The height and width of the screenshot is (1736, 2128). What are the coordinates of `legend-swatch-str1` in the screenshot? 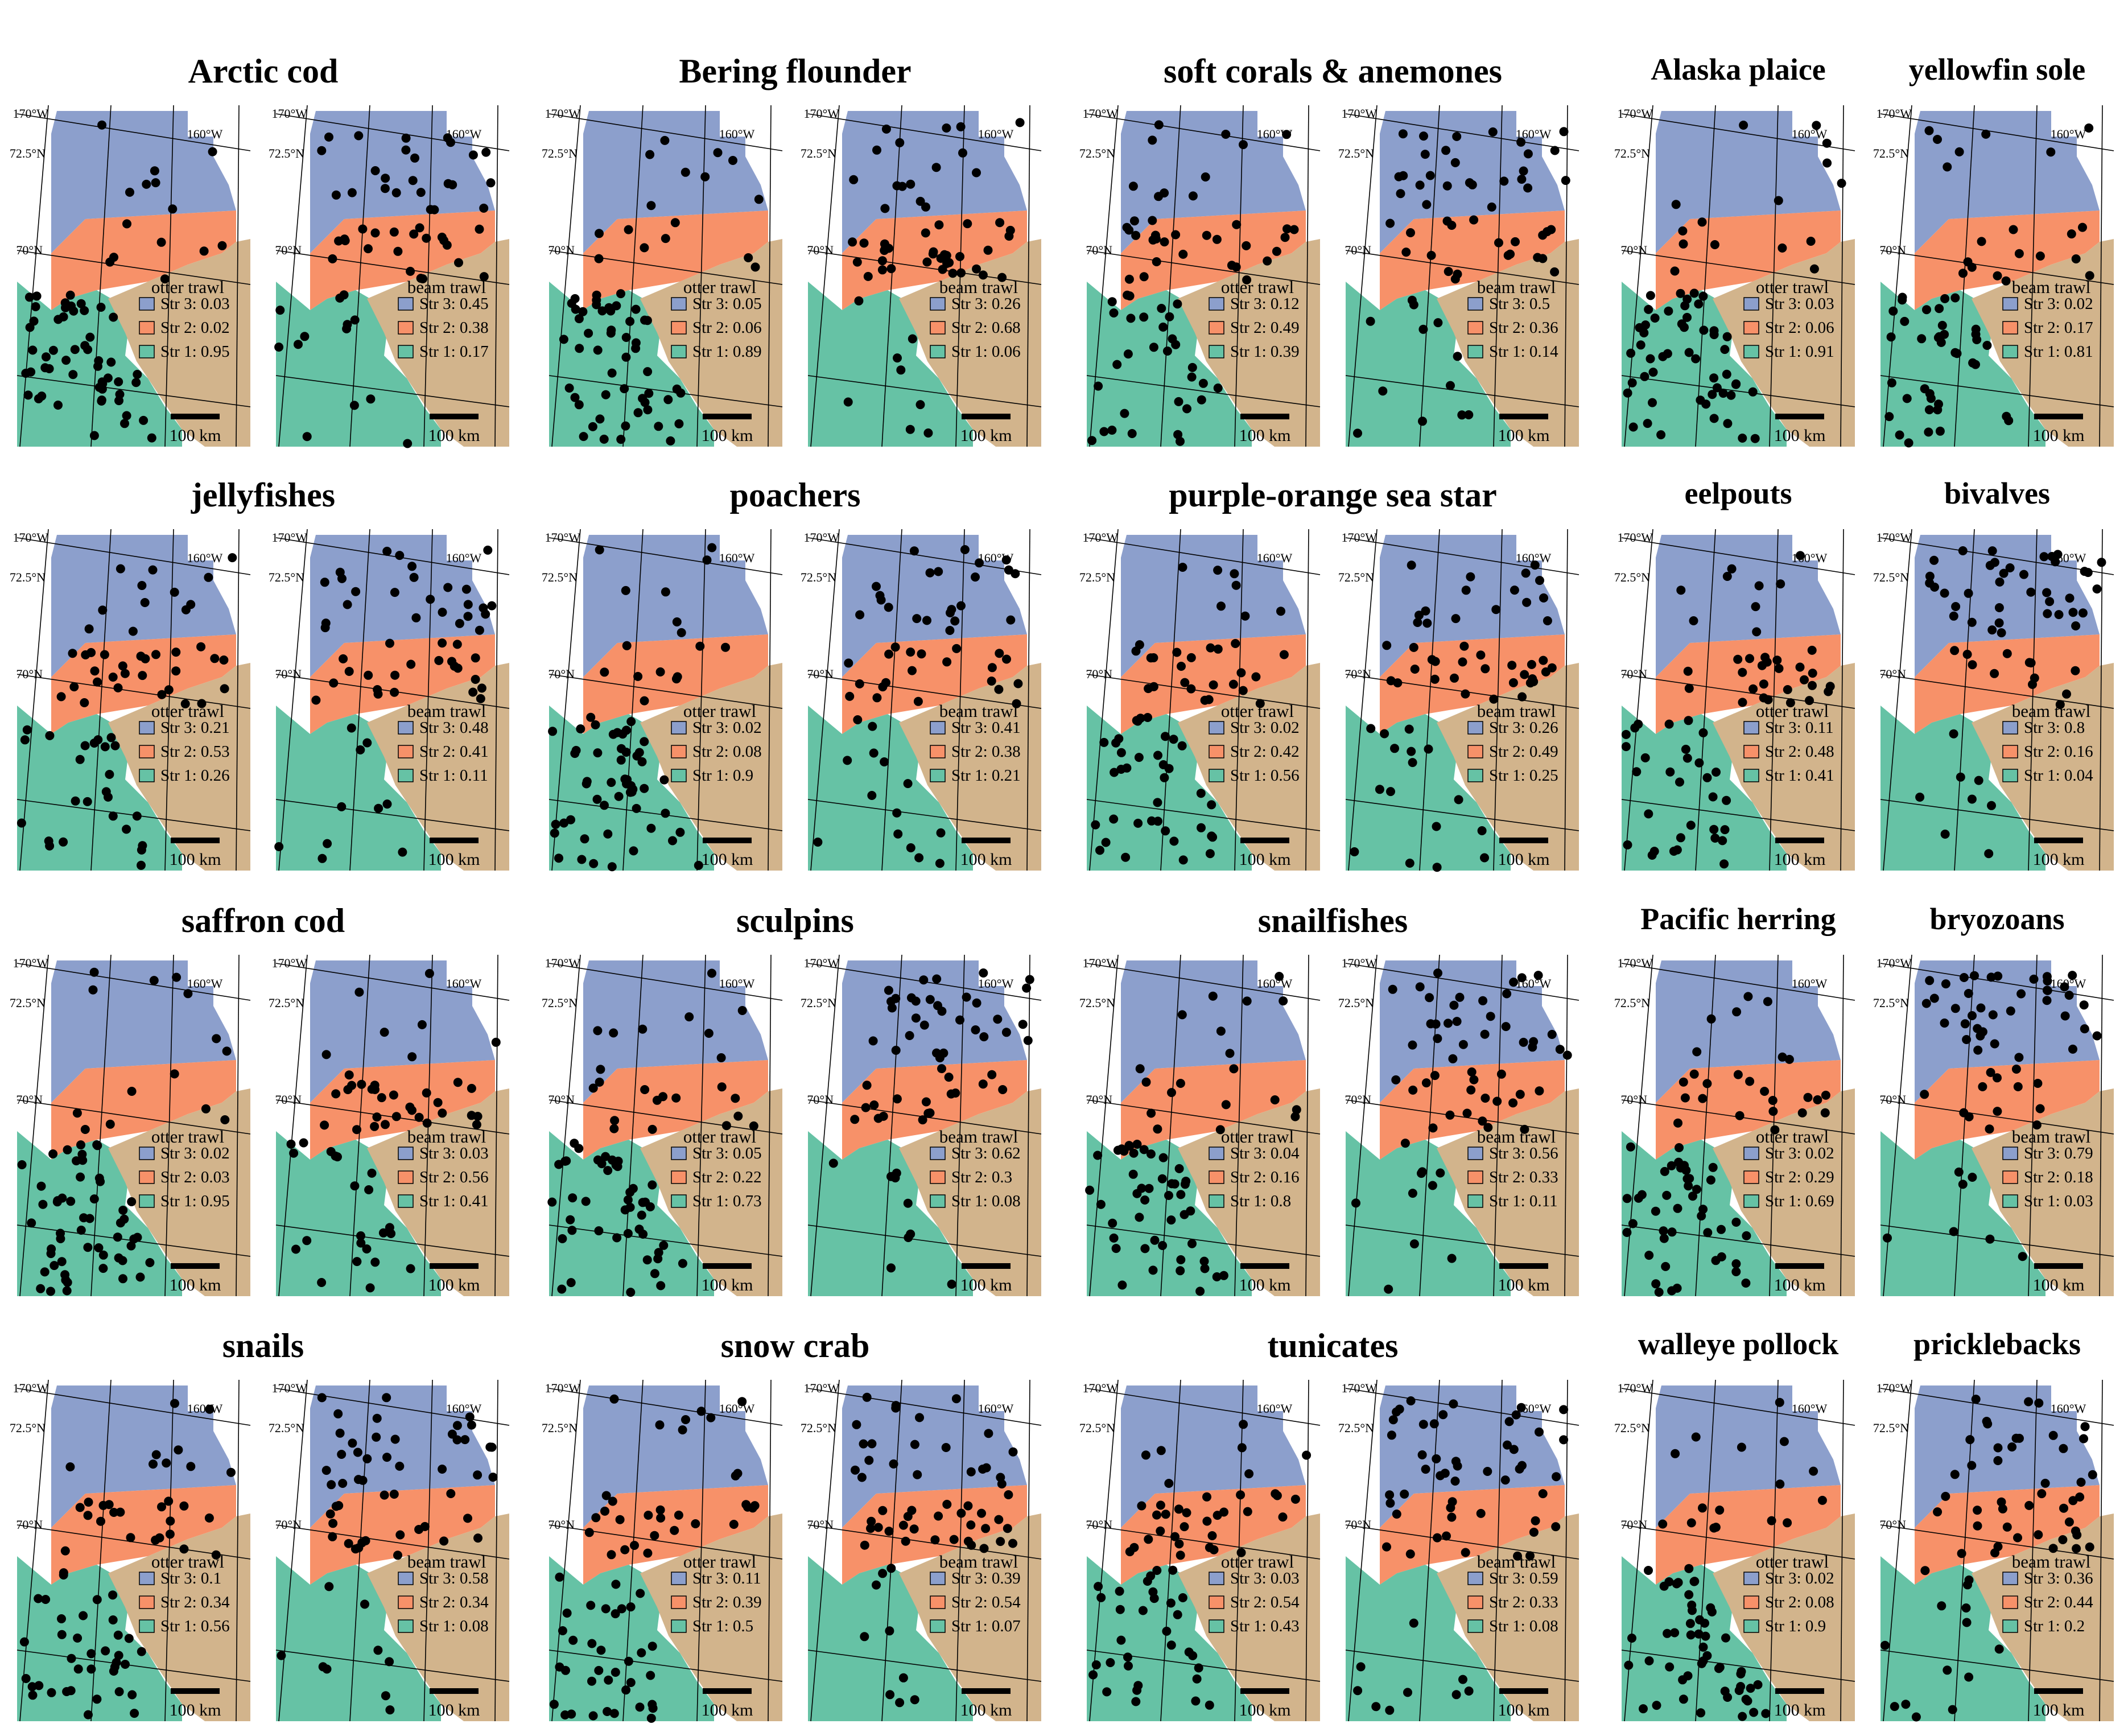 It's located at (1475, 1626).